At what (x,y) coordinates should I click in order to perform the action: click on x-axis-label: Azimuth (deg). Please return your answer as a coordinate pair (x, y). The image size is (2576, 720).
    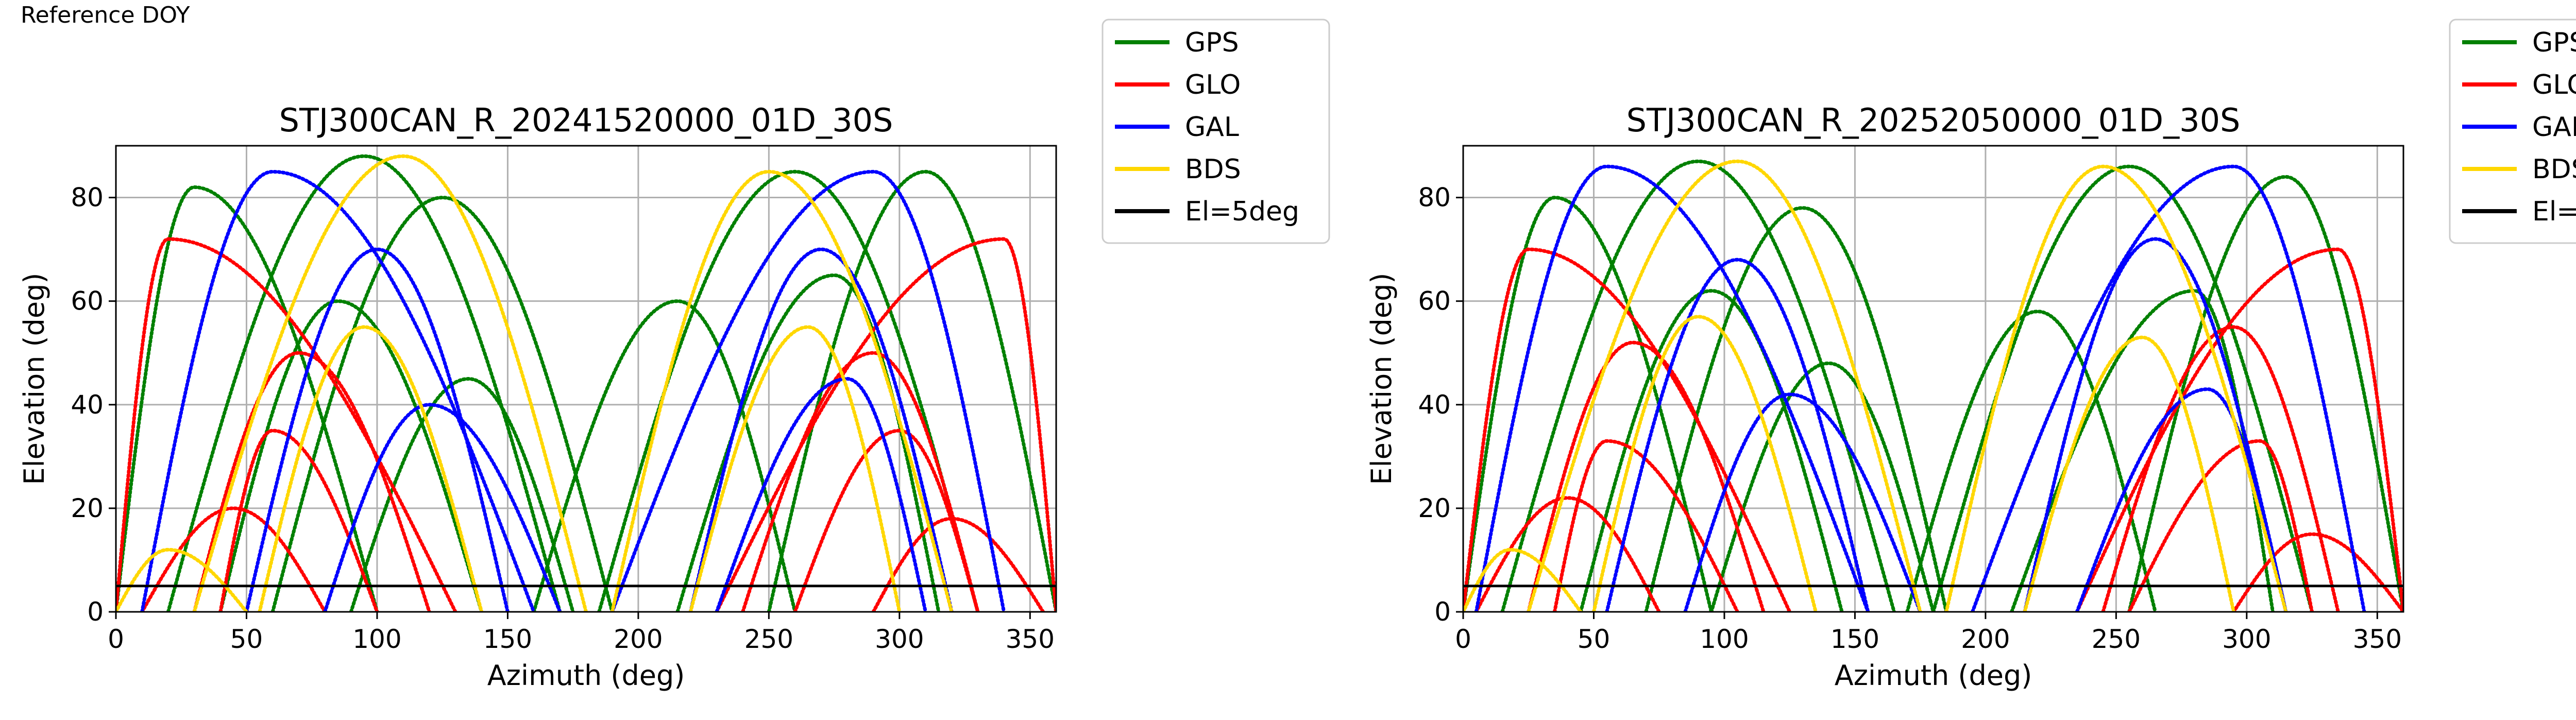
    Looking at the image, I should click on (1934, 675).